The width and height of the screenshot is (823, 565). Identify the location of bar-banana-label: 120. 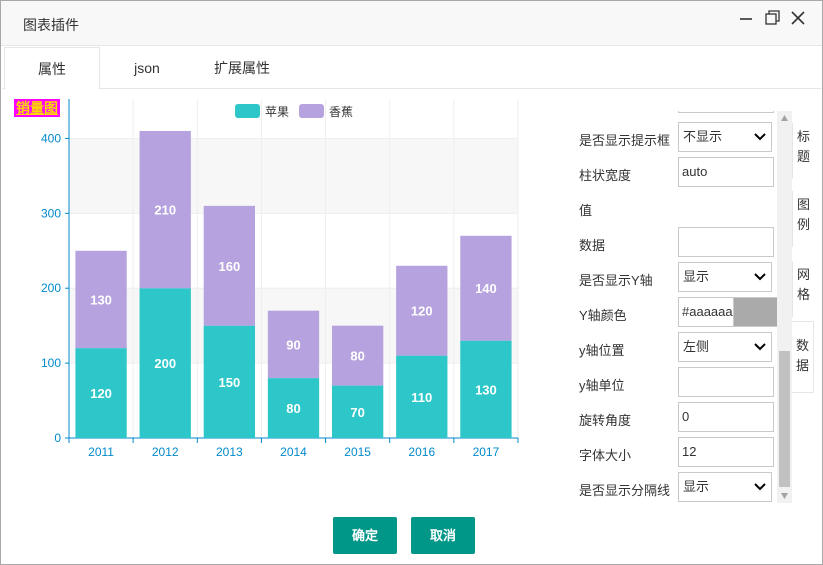
(422, 311).